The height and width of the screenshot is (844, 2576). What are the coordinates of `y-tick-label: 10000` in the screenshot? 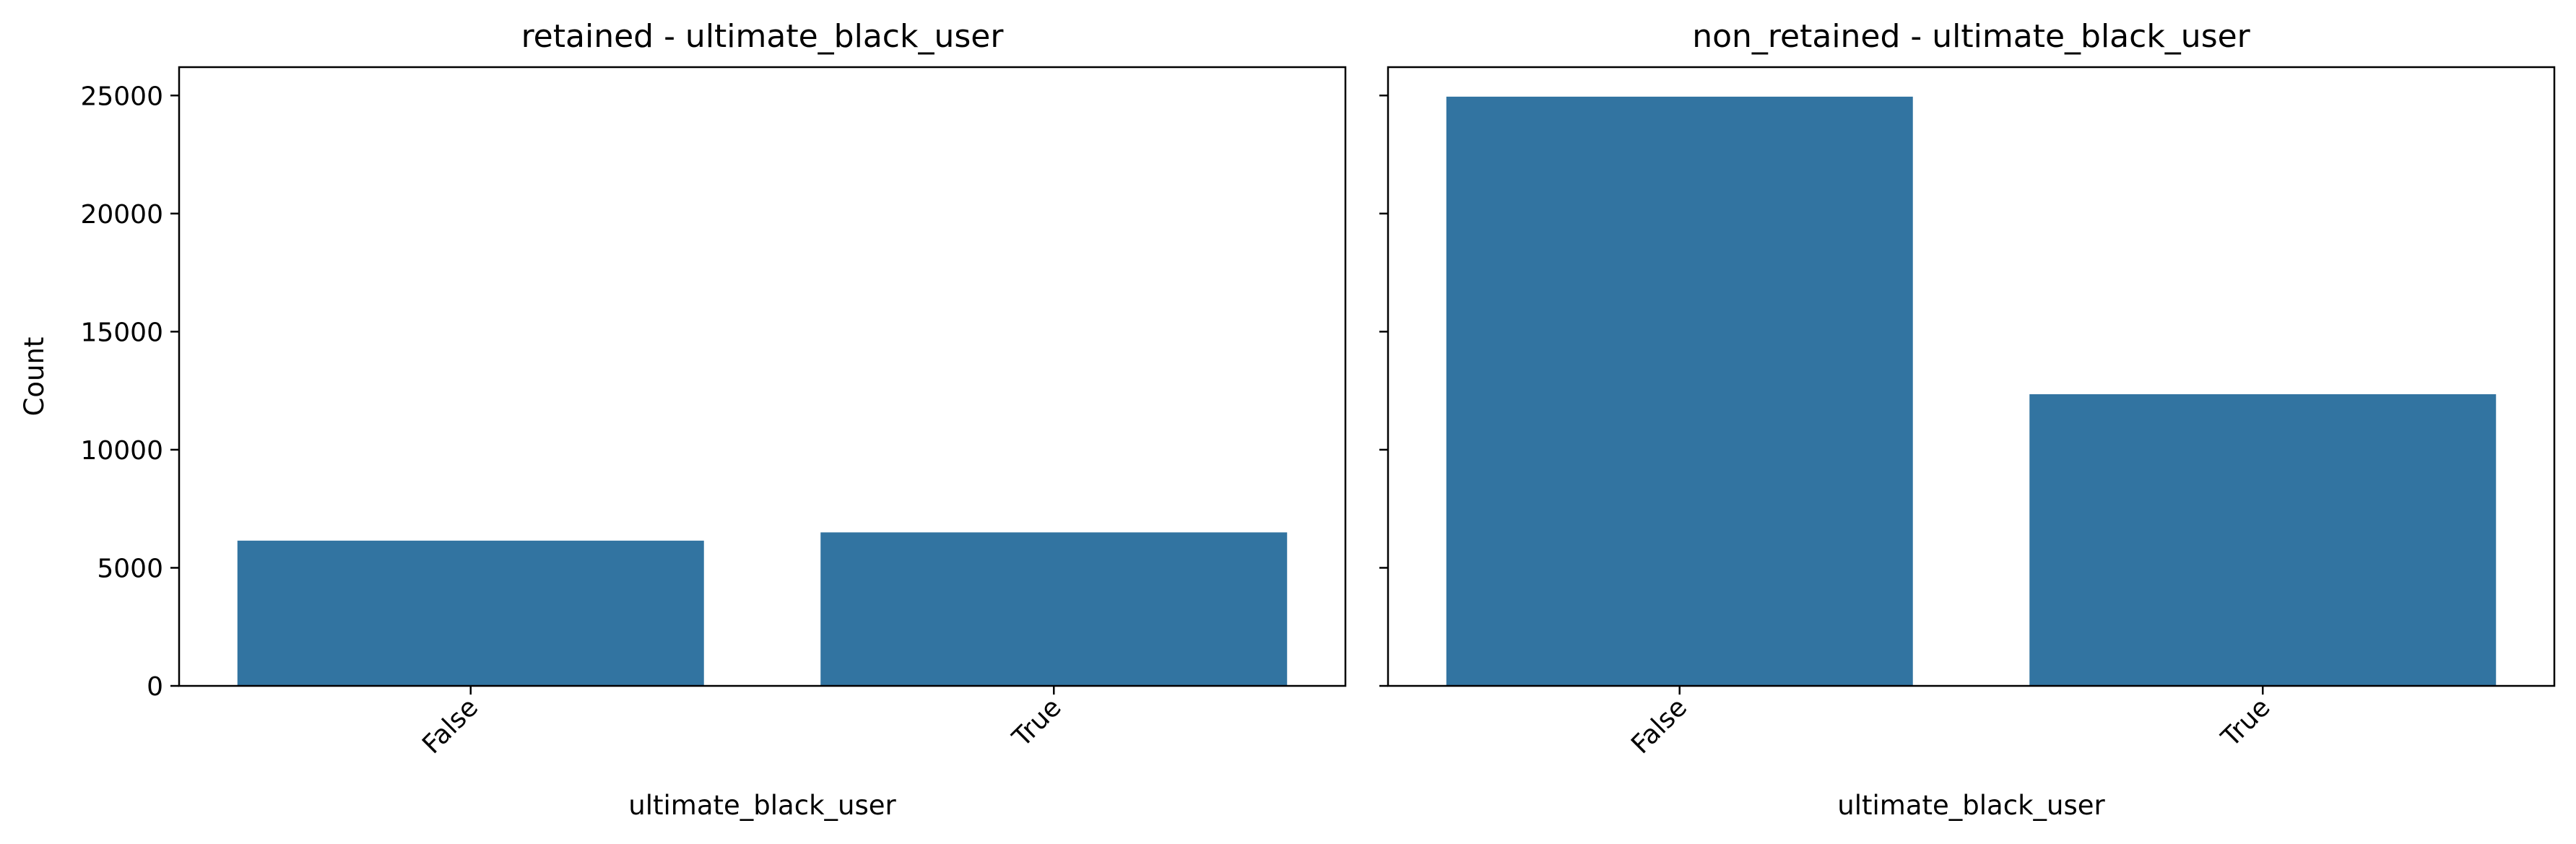 It's located at (121, 451).